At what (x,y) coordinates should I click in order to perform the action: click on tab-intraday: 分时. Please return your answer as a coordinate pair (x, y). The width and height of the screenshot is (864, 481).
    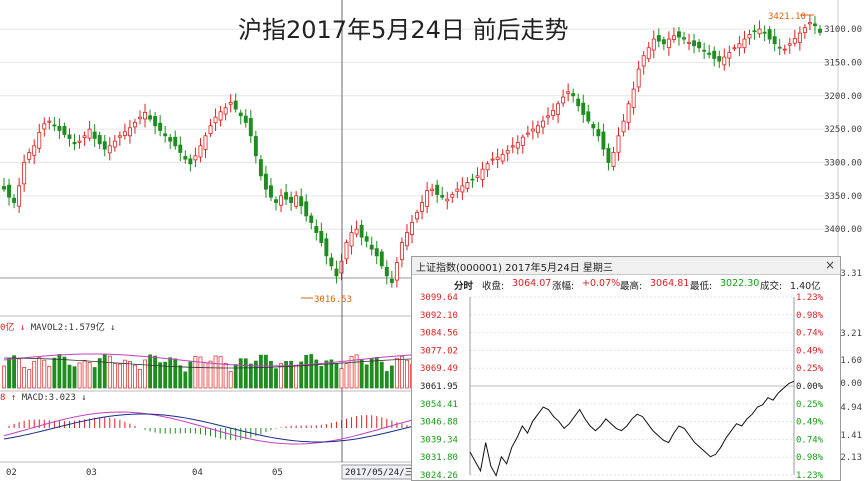
    Looking at the image, I should click on (464, 286).